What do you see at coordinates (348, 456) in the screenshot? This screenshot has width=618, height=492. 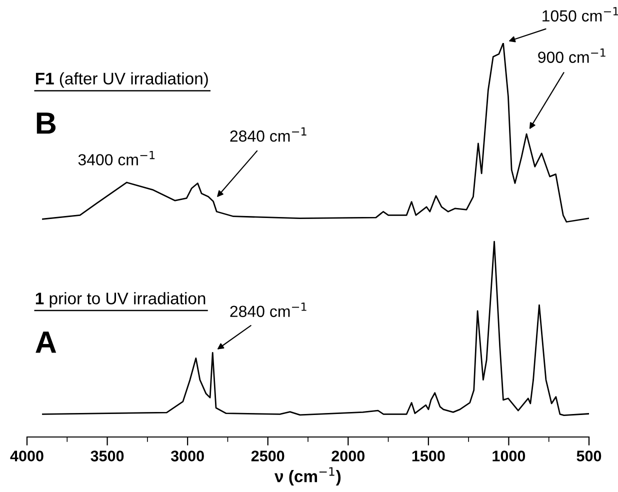 I see `x-tick-label: 2000` at bounding box center [348, 456].